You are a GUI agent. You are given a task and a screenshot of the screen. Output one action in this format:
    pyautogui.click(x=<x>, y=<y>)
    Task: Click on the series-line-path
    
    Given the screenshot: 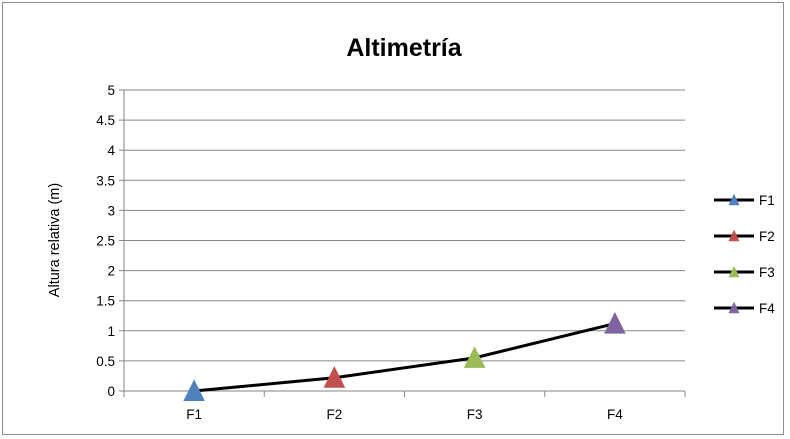 What is the action you would take?
    pyautogui.click(x=404, y=357)
    